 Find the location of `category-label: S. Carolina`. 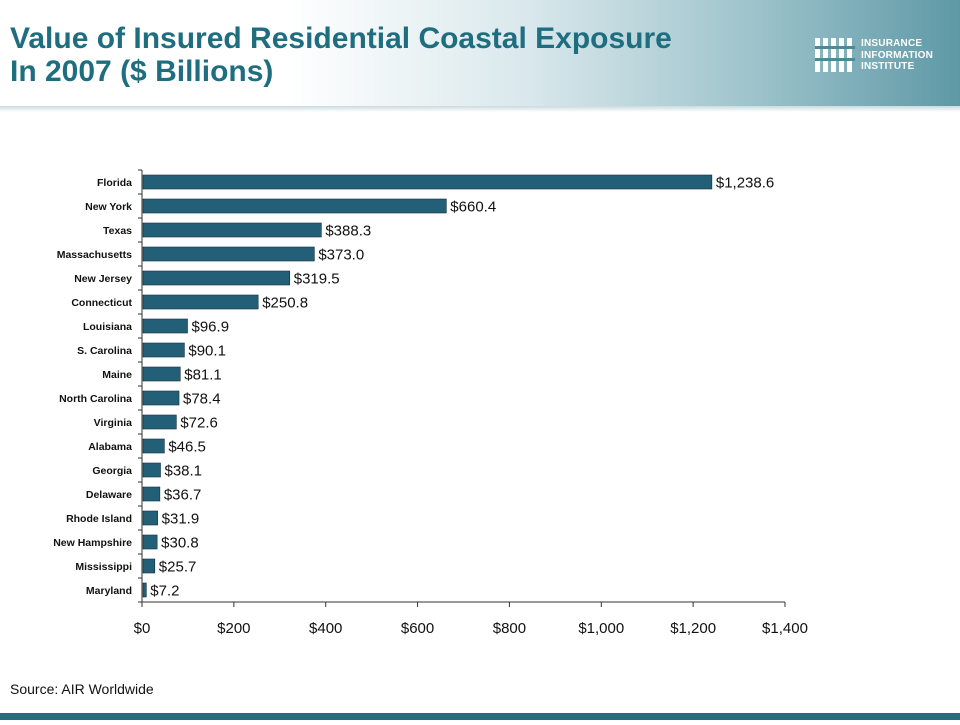

category-label: S. Carolina is located at coordinates (104, 351).